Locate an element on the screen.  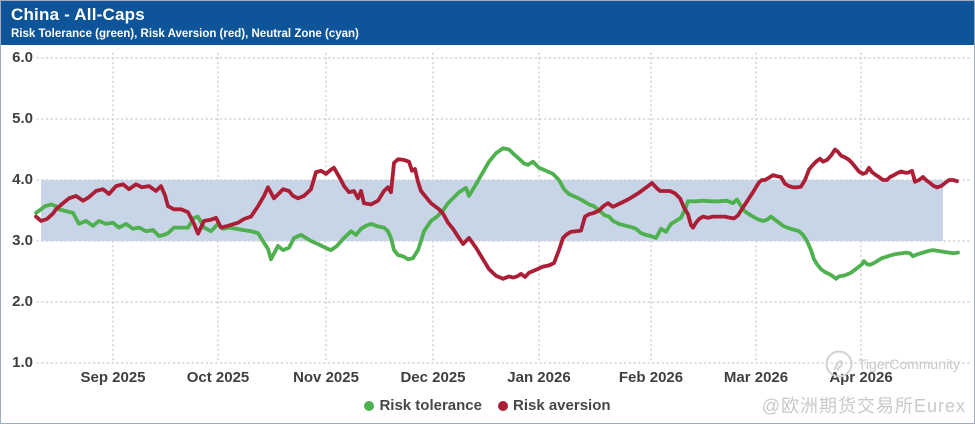
y-axis-tick-label: 5.0 is located at coordinates (22, 118).